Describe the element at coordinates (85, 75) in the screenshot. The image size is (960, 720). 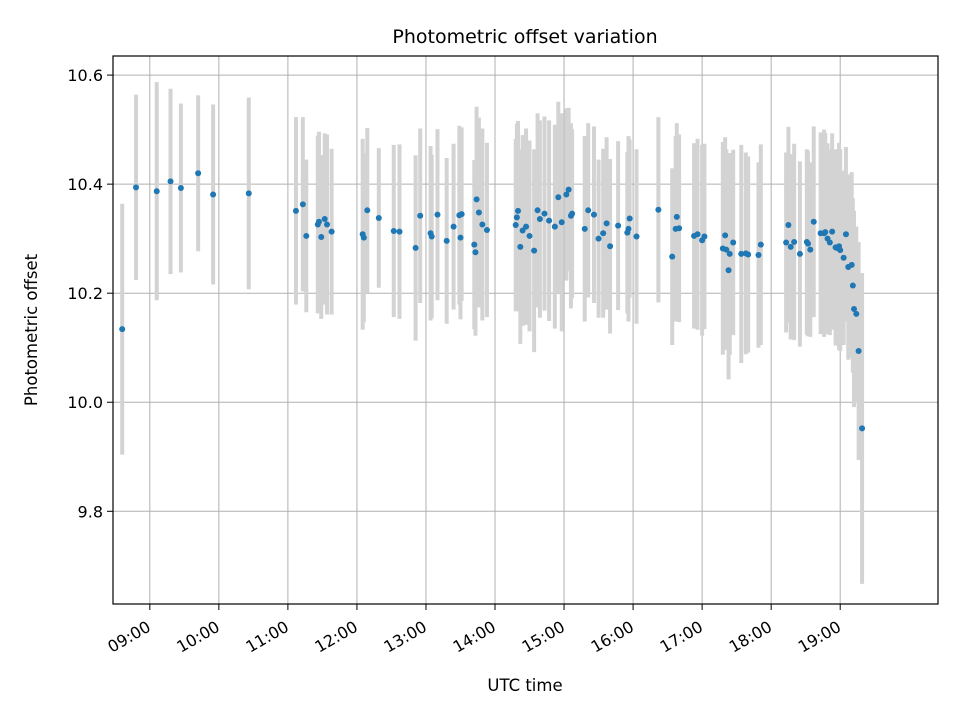
I see `y-tick-label: 10.6` at that location.